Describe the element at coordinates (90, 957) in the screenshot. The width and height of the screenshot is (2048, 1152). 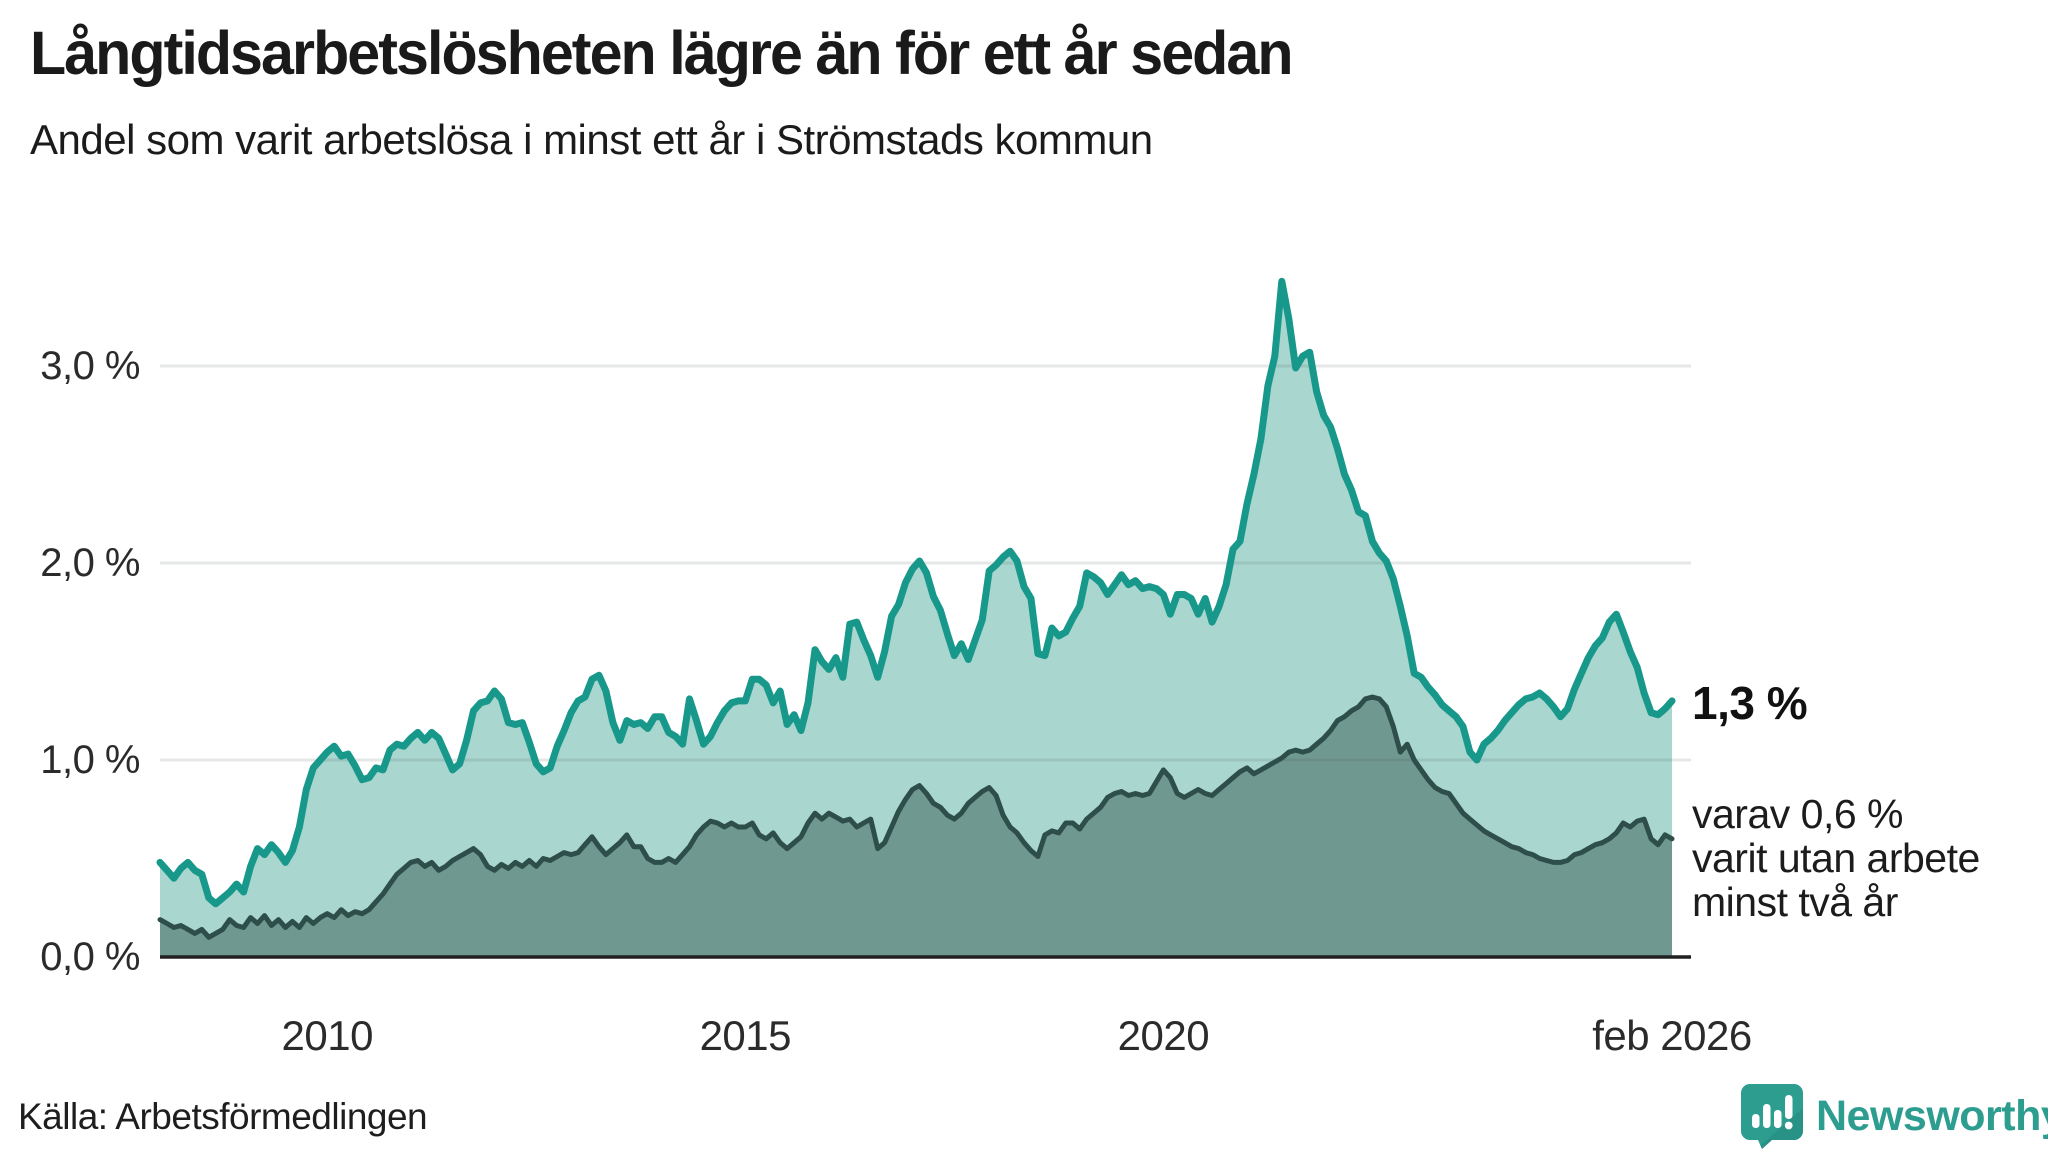
I see `y-axis-tick-label: 0,0 %` at that location.